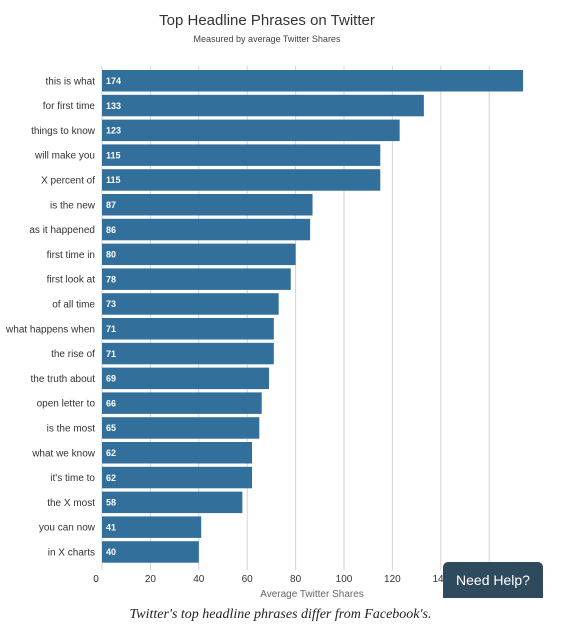  Describe the element at coordinates (66, 404) in the screenshot. I see `category-label: open letter to` at that location.